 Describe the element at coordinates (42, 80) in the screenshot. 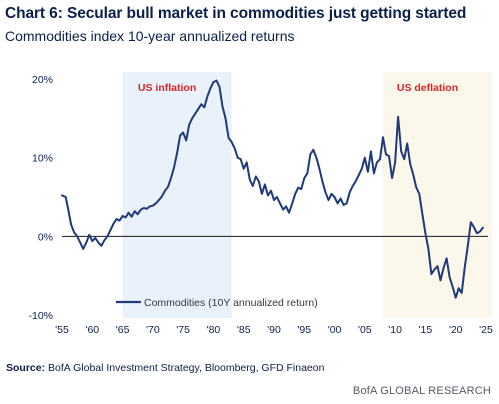

I see `y-tick-label: 20%` at that location.